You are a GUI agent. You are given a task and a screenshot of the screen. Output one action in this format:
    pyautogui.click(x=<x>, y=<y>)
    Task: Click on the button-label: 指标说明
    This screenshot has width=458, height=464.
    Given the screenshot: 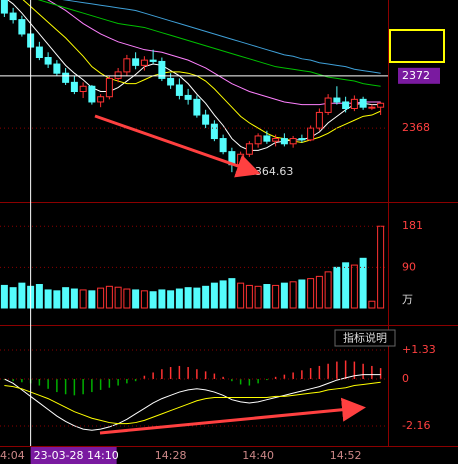 What is the action you would take?
    pyautogui.click(x=365, y=338)
    